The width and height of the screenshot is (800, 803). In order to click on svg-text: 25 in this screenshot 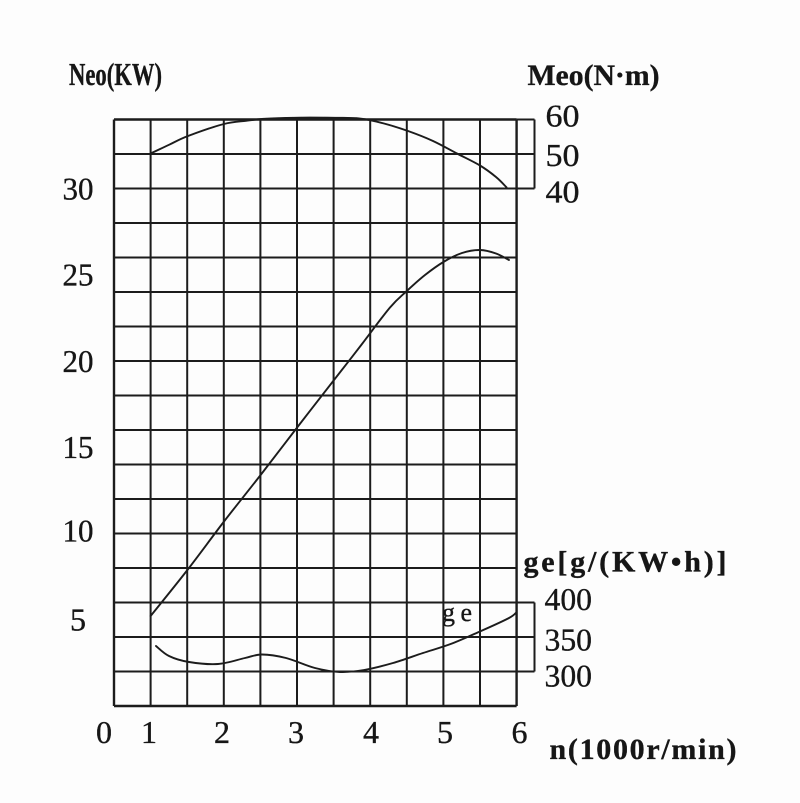, I will do `click(78, 275)`.